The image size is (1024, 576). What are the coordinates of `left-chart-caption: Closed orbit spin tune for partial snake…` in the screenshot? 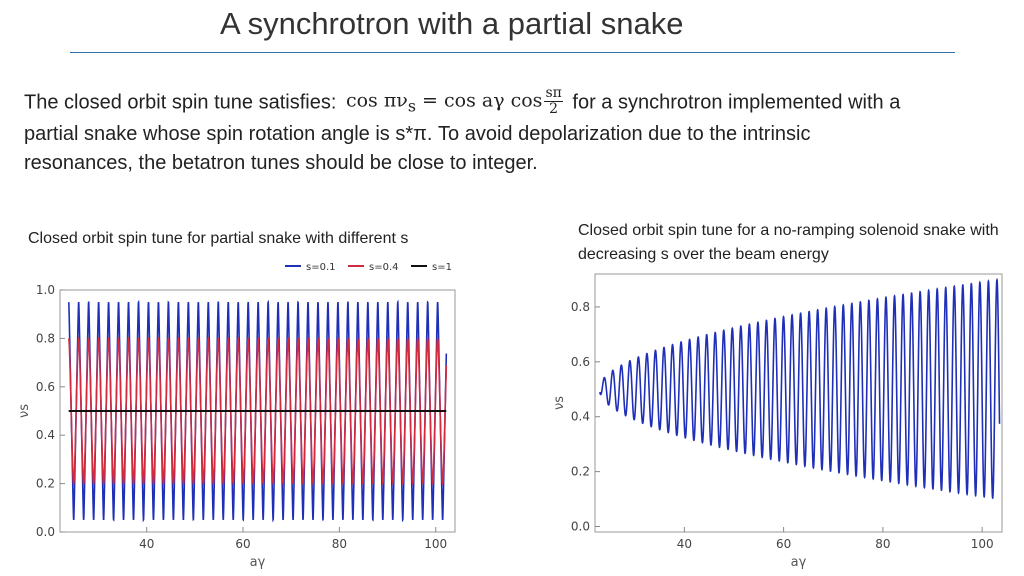 It's located at (218, 238).